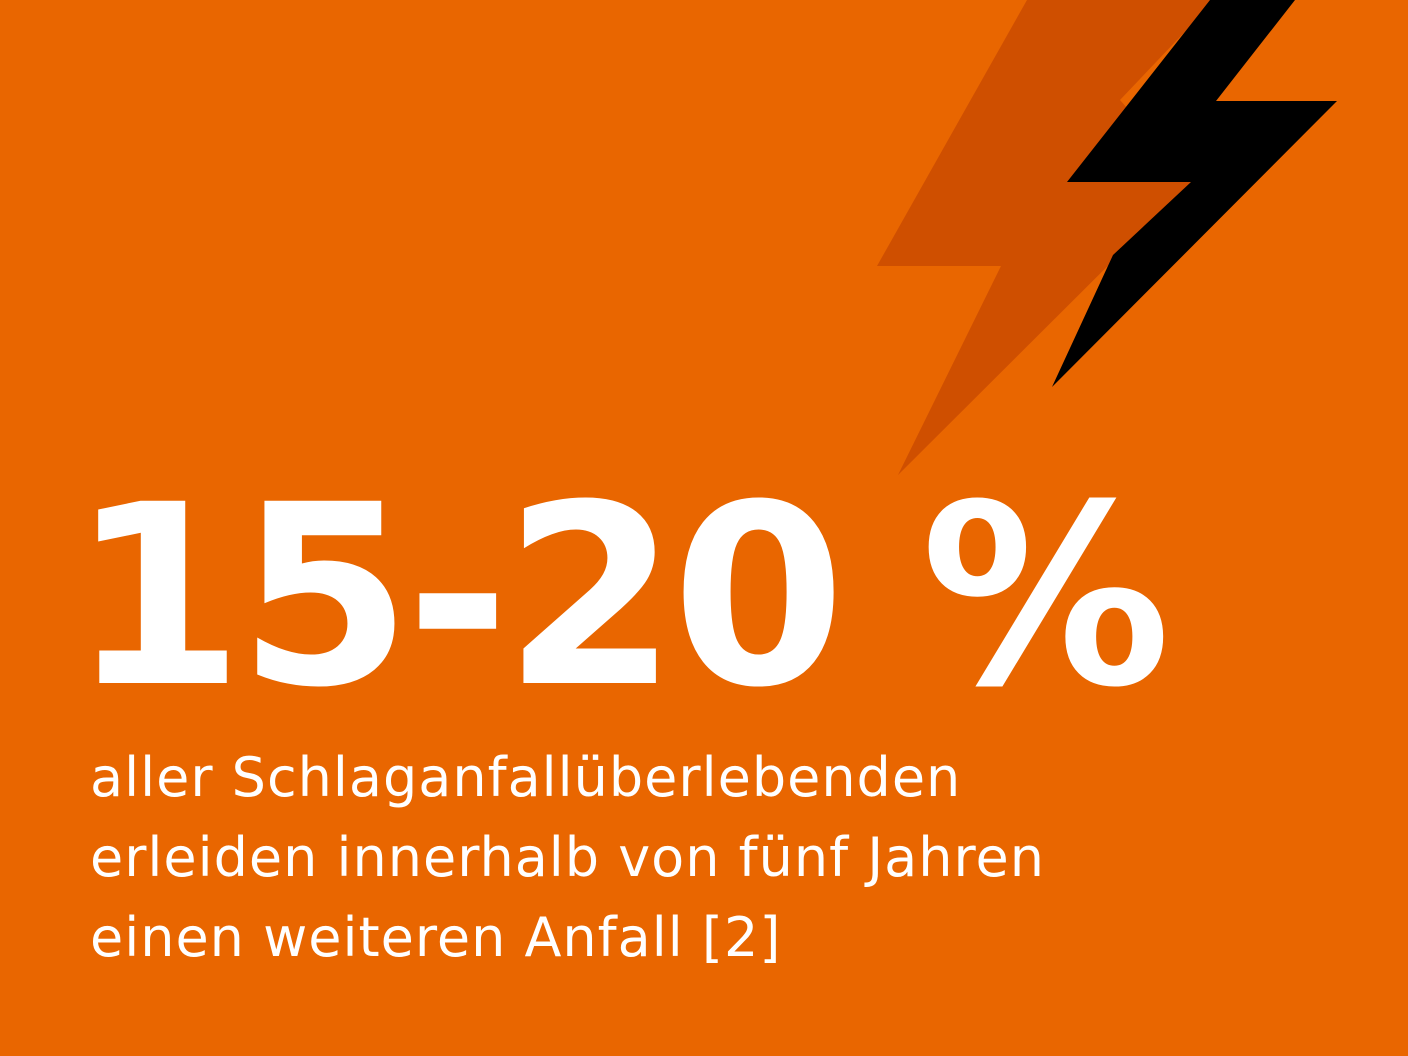 The image size is (1408, 1056). Describe the element at coordinates (526, 777) in the screenshot. I see `description-line: aller Schlaganfallüberlebenden` at that location.